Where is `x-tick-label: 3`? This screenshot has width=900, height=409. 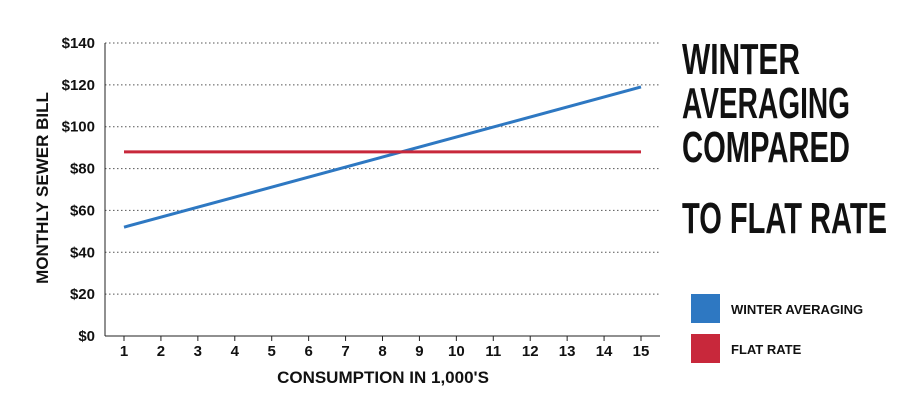
x-tick-label: 3 is located at coordinates (198, 351).